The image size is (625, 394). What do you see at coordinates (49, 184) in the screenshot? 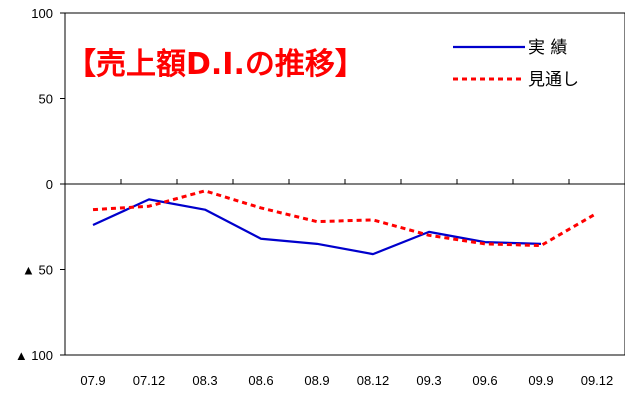
I see `y-tick-label: 0` at bounding box center [49, 184].